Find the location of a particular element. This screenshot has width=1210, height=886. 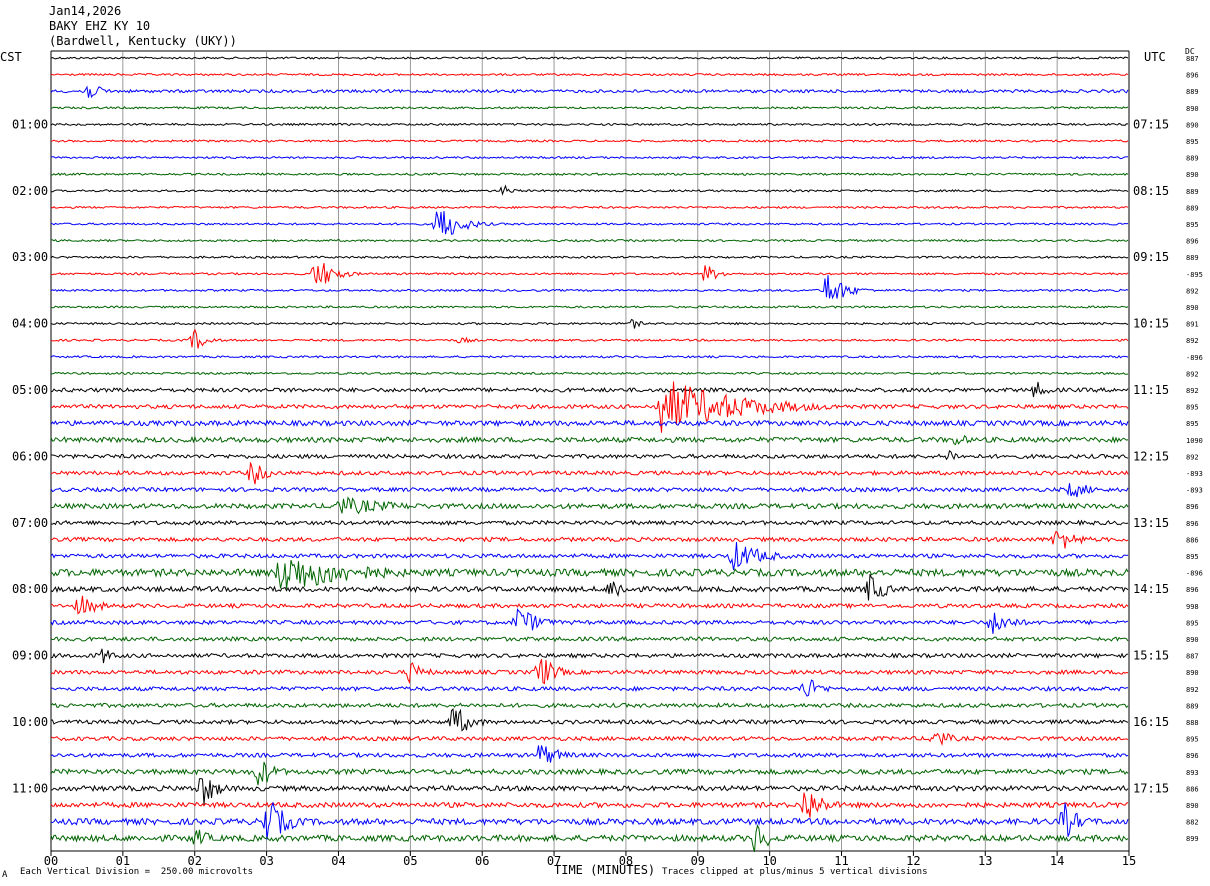

x-tick-label-04: 04 is located at coordinates (338, 861).